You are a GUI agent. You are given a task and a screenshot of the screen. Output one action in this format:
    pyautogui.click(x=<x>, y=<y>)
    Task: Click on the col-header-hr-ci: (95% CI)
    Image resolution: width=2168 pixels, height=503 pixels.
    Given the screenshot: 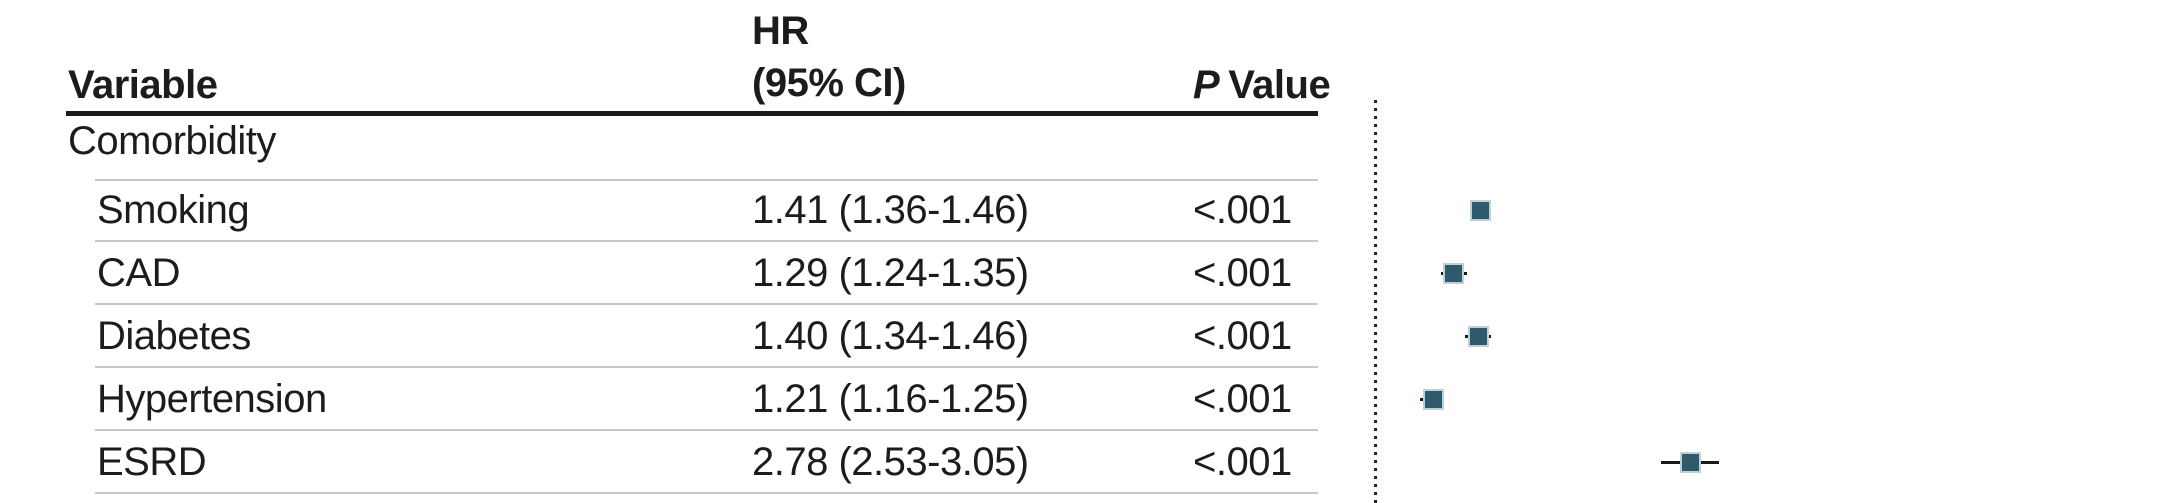 What is the action you would take?
    pyautogui.click(x=829, y=83)
    